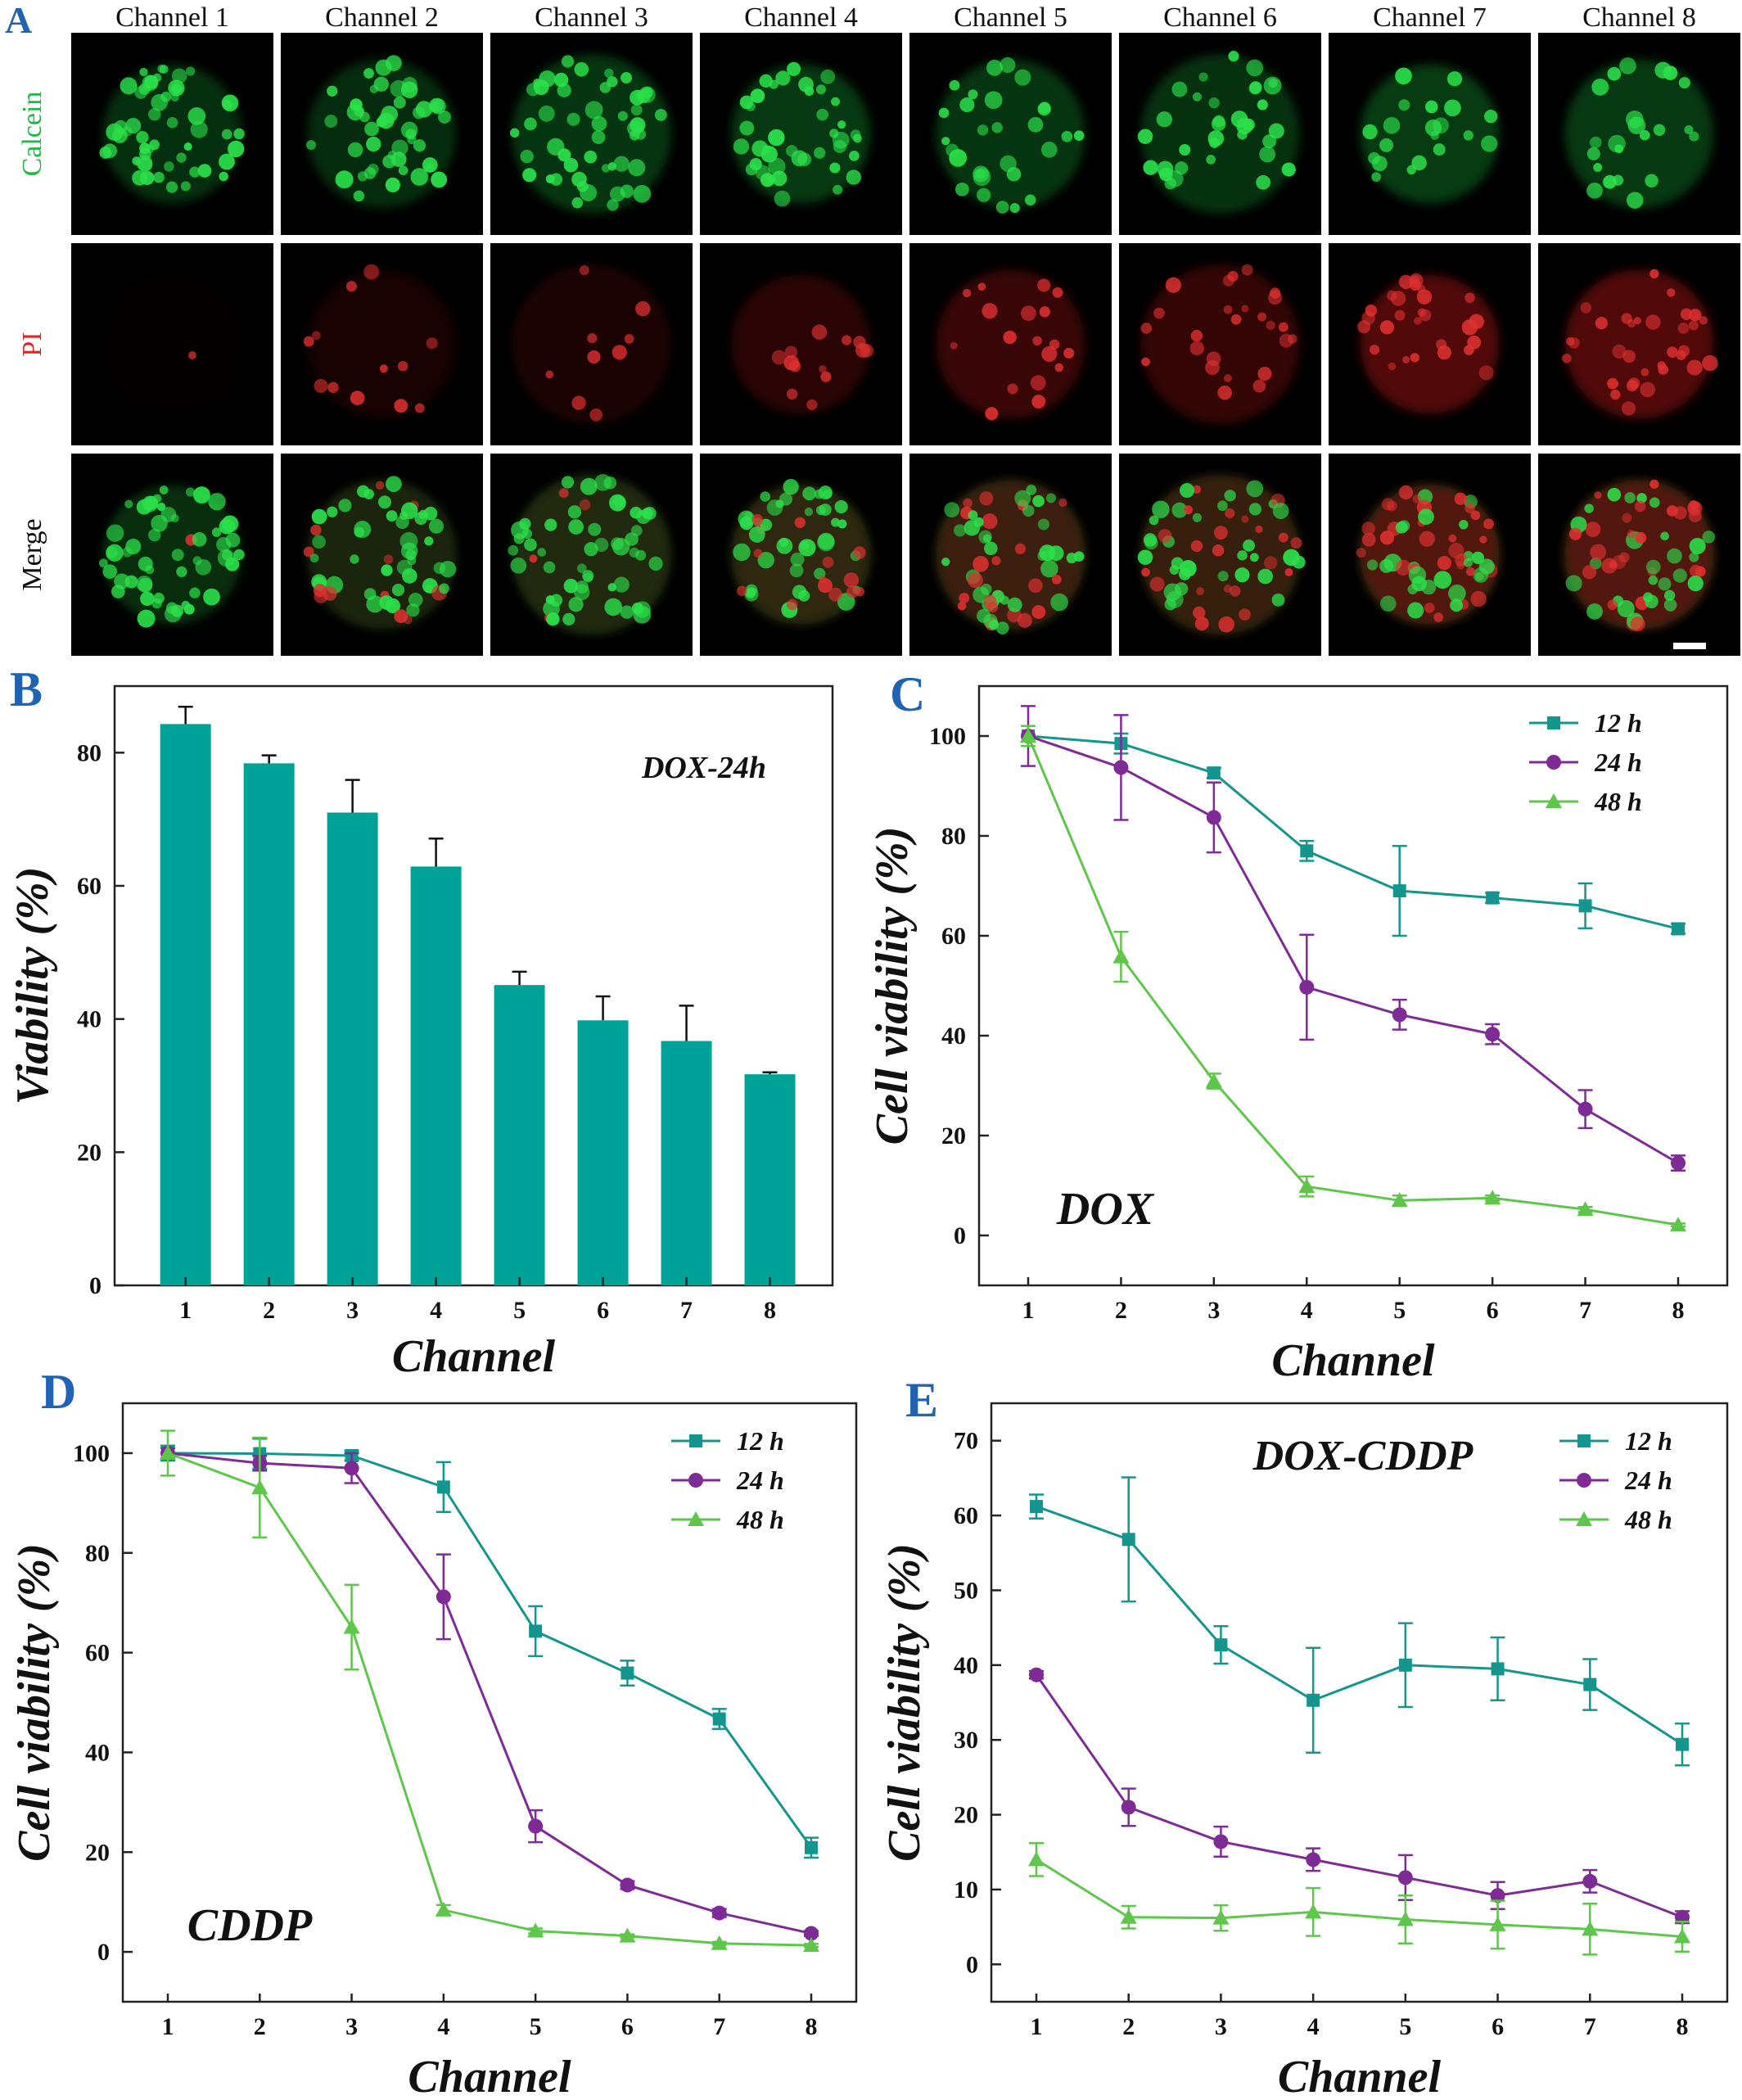 The image size is (1742, 2100). What do you see at coordinates (1353, 981) in the screenshot?
I see `series-line` at bounding box center [1353, 981].